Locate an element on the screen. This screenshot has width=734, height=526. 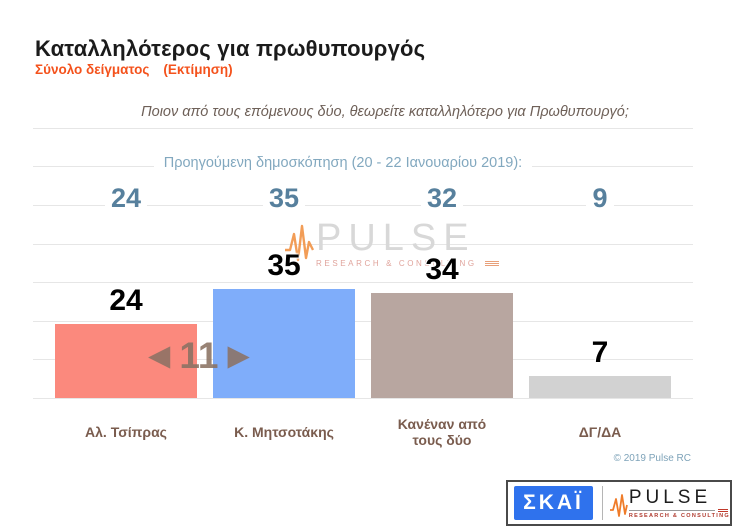
copyright-notice: © 2019 Pulse RC is located at coordinates (652, 458).